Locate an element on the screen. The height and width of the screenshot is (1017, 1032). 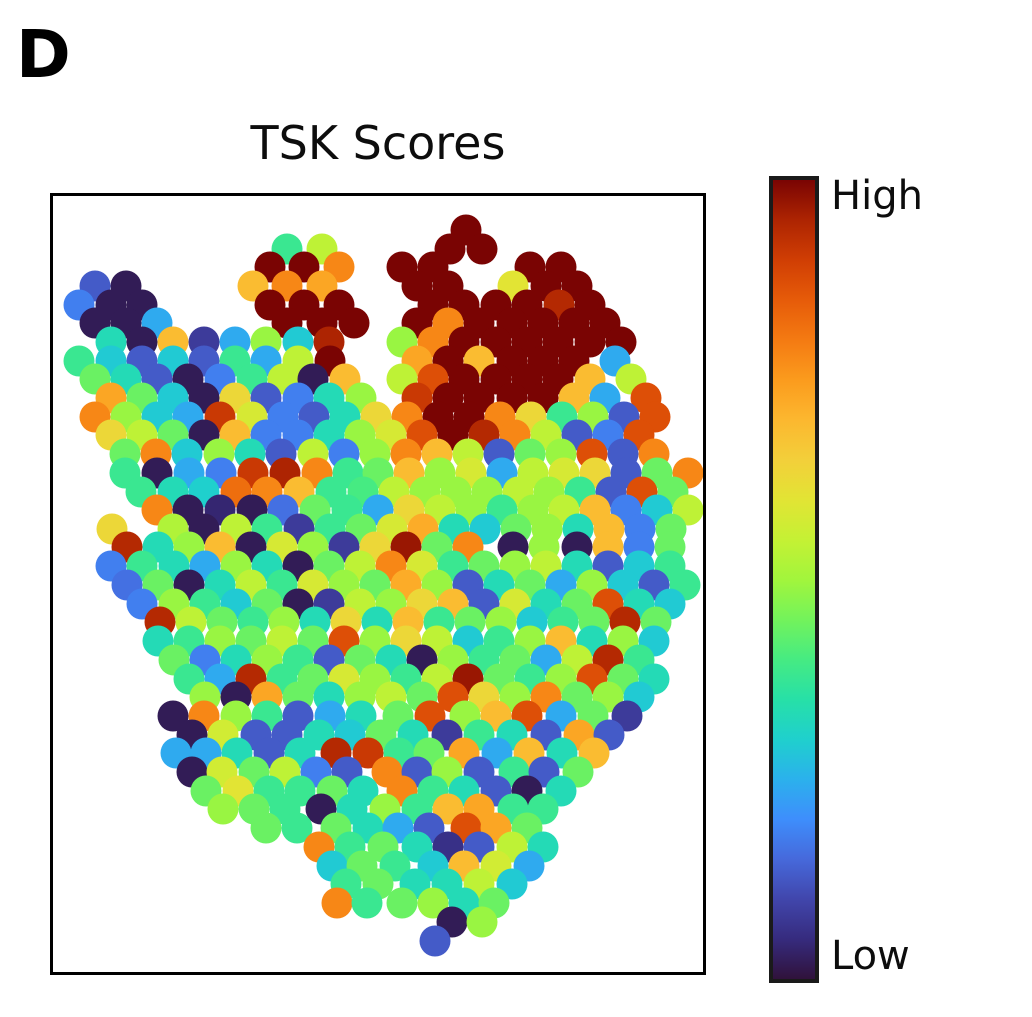
chart-title: TSK Scores is located at coordinates (378, 143).